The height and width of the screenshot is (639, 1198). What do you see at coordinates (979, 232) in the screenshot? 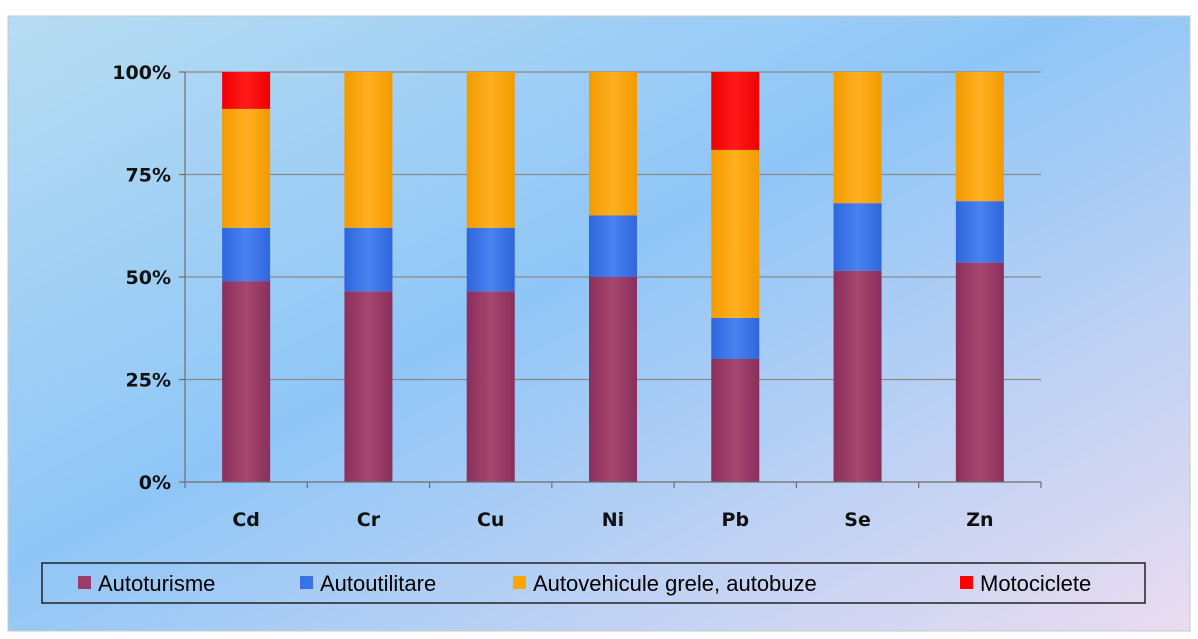
I see `bar-segment-autoutilitare-zn` at bounding box center [979, 232].